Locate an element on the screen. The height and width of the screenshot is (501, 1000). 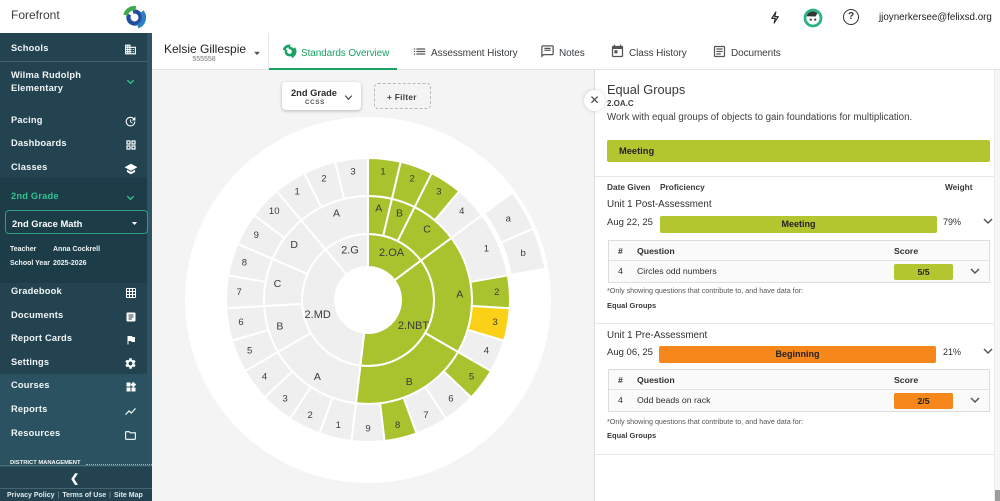
svg-text: a is located at coordinates (509, 219).